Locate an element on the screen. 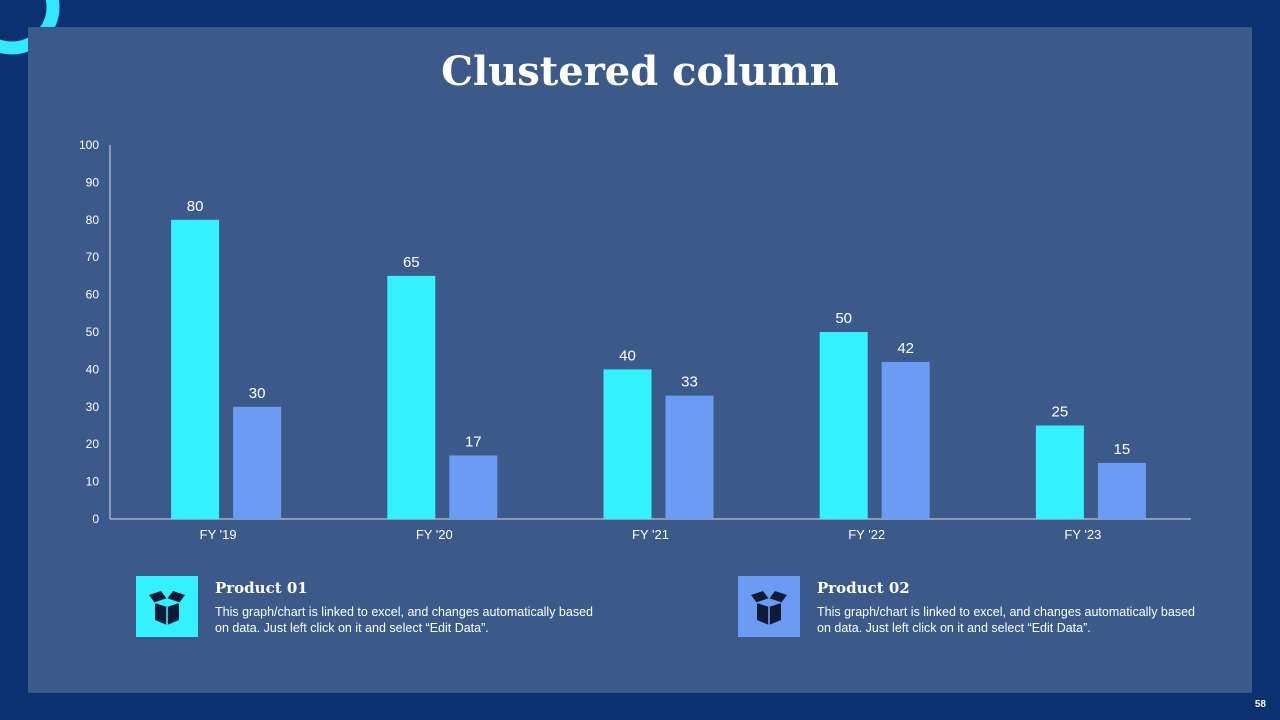 Image resolution: width=1280 pixels, height=720 pixels. data-label: 80 is located at coordinates (195, 206).